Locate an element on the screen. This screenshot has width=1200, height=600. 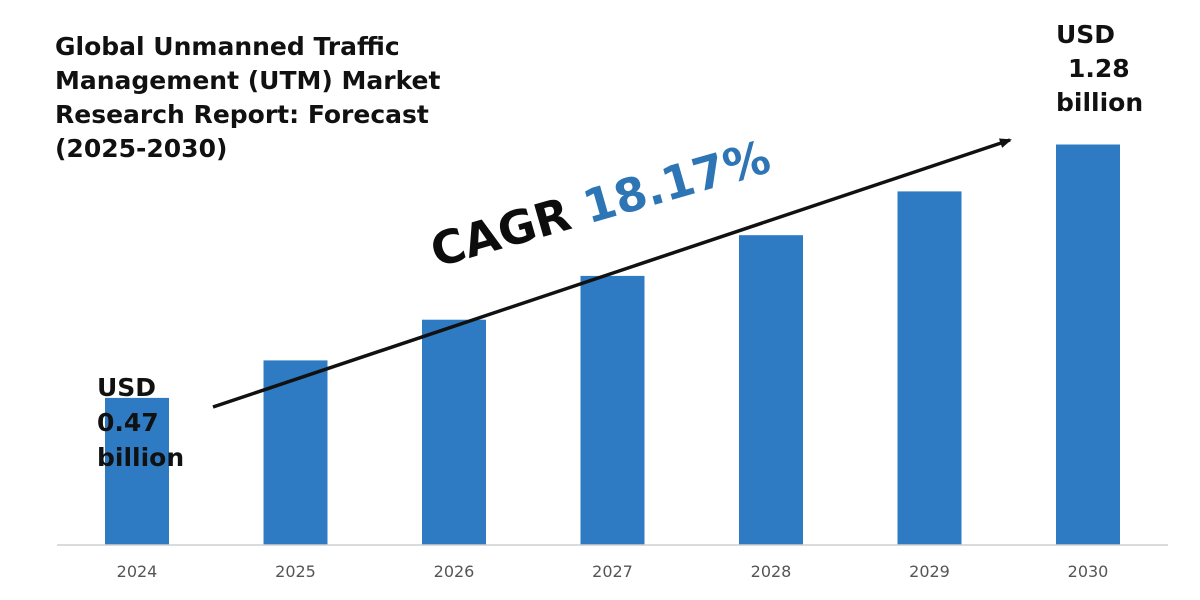
title-line-2: Management (UTM) Market is located at coordinates (248, 80).